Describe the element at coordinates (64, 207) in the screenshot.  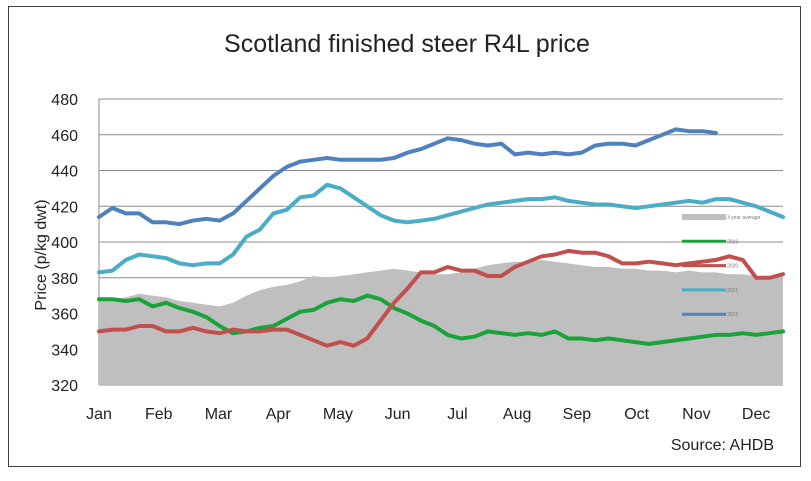
I see `y-tick-label: 420` at that location.